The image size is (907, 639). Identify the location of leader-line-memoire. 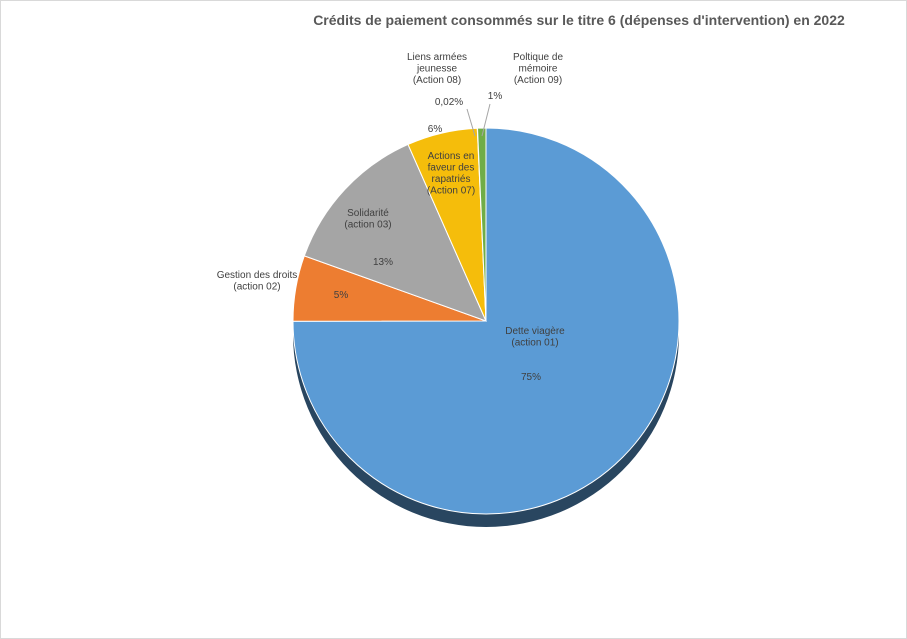
(486, 120).